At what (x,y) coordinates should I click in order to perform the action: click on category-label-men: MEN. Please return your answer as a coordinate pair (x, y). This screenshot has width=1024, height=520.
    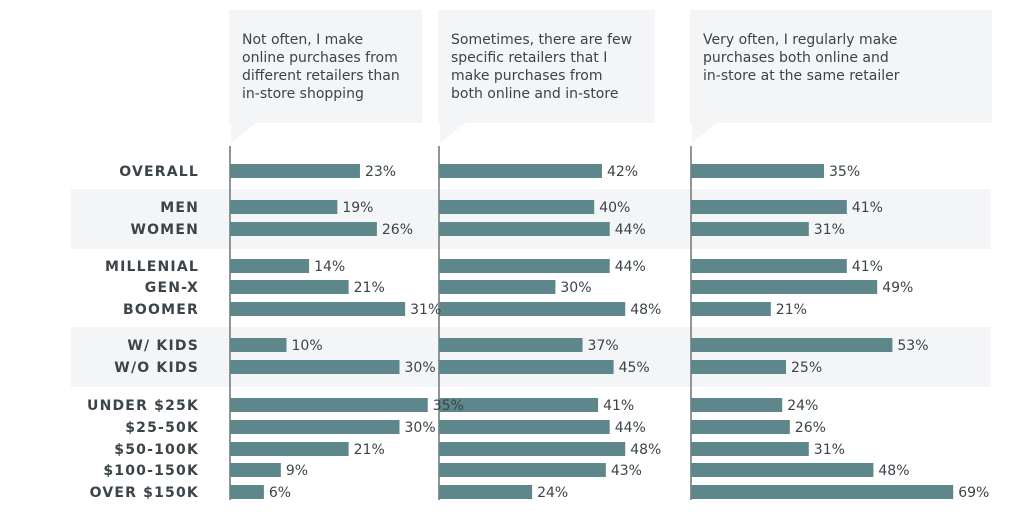
    Looking at the image, I should click on (179, 208).